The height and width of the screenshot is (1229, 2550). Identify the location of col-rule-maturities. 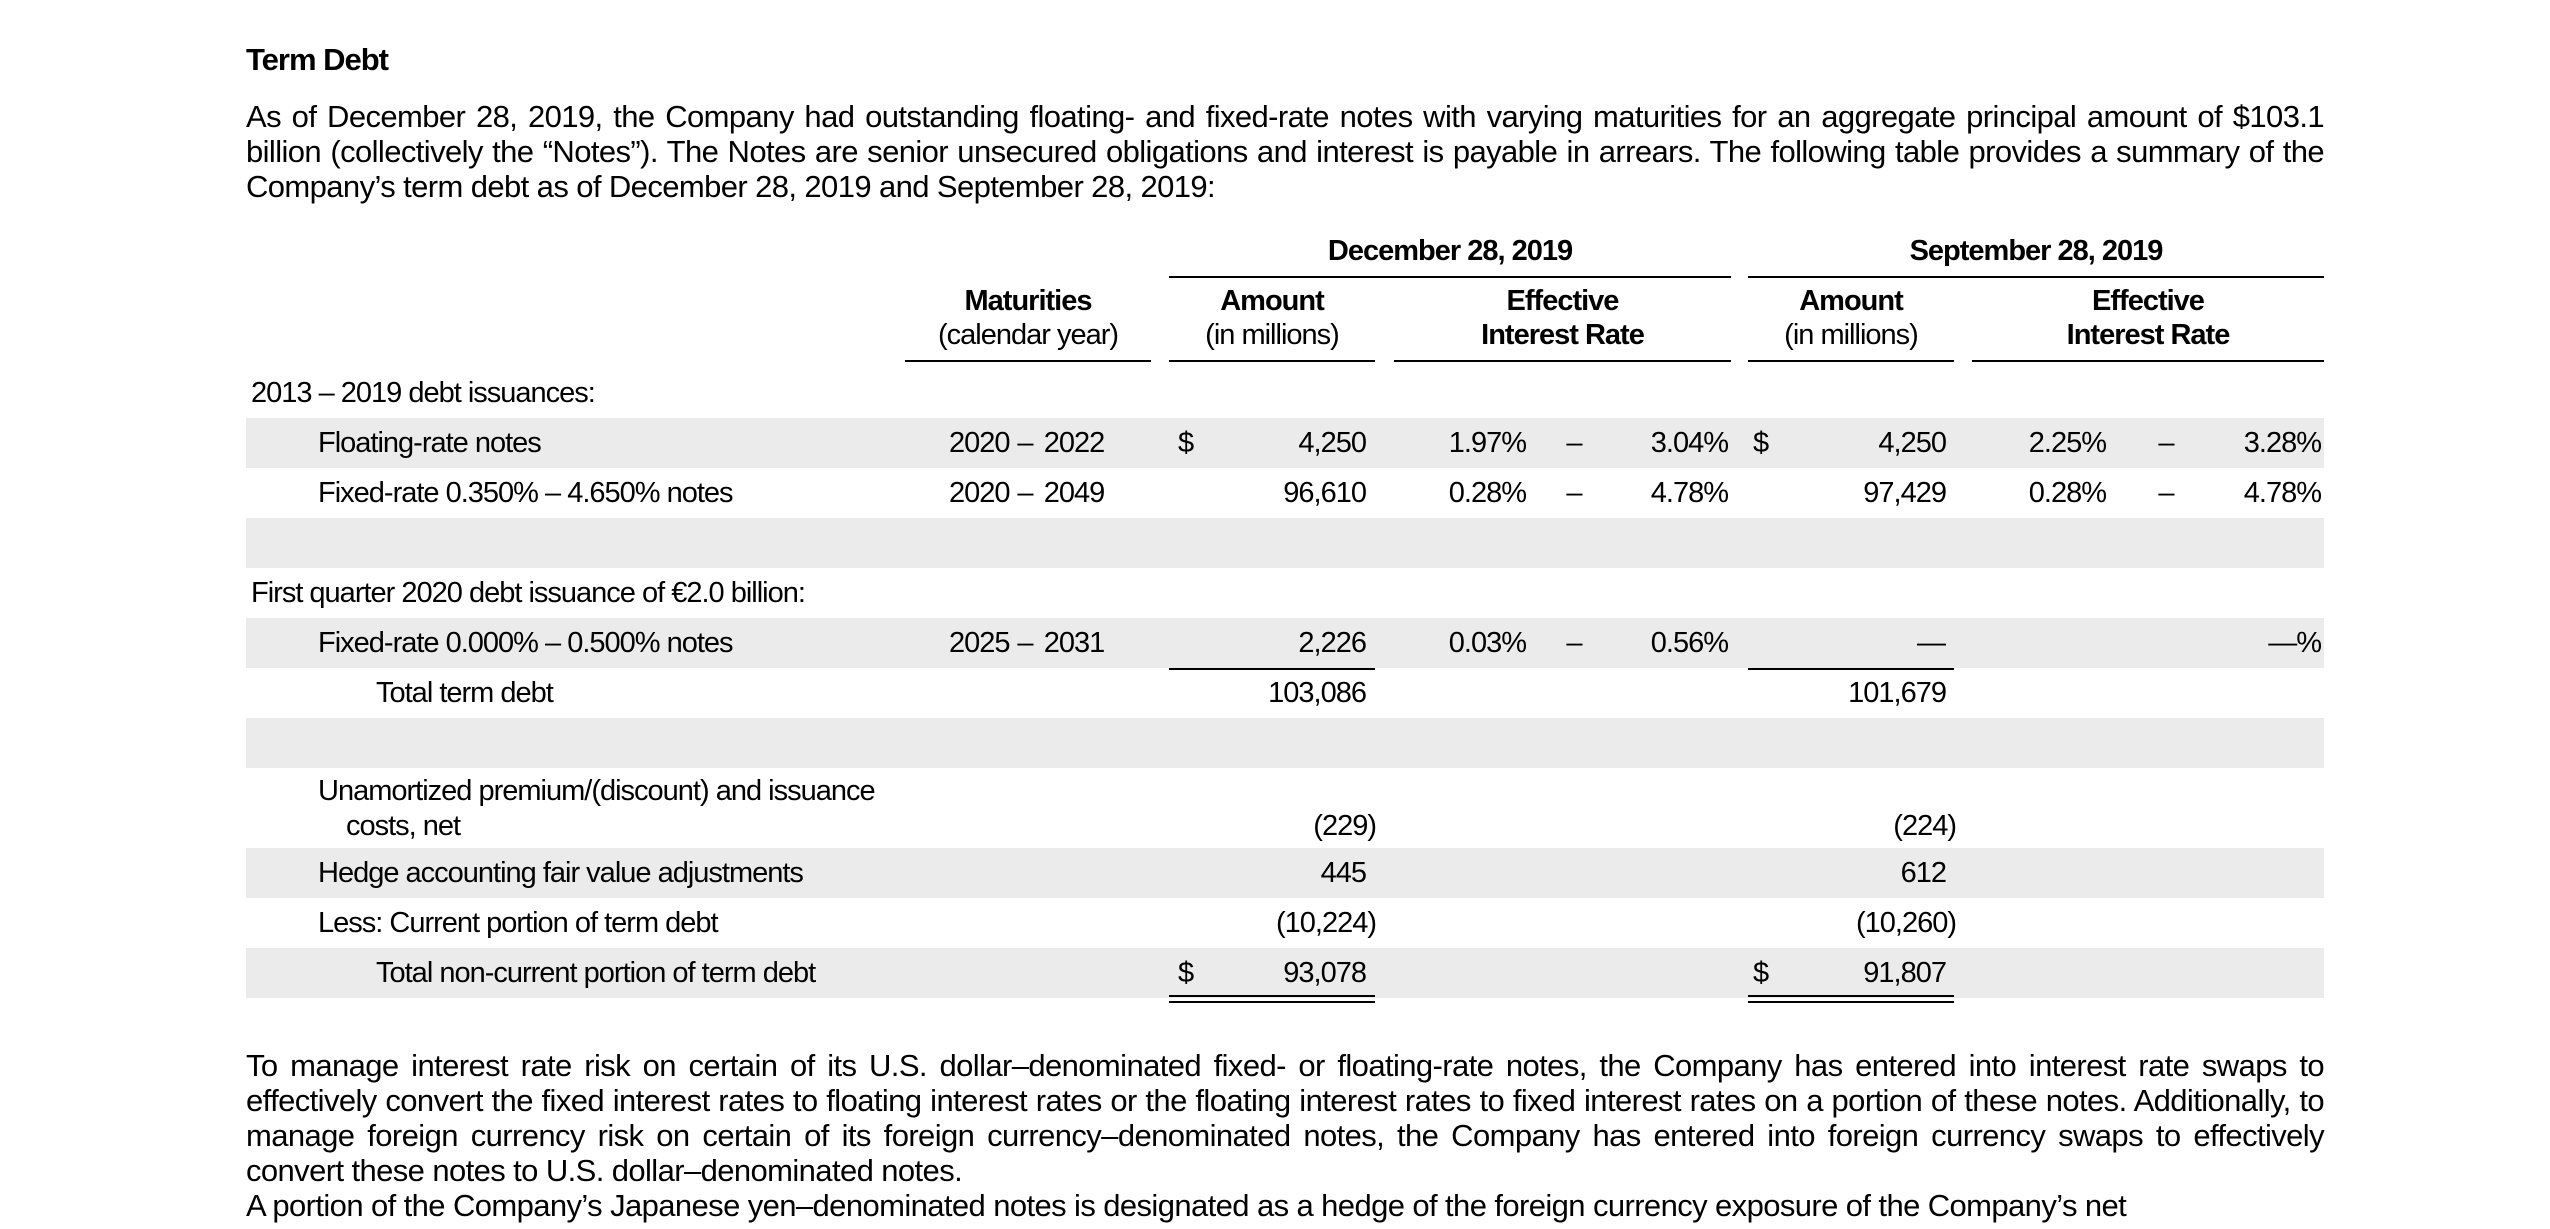
(1028, 361).